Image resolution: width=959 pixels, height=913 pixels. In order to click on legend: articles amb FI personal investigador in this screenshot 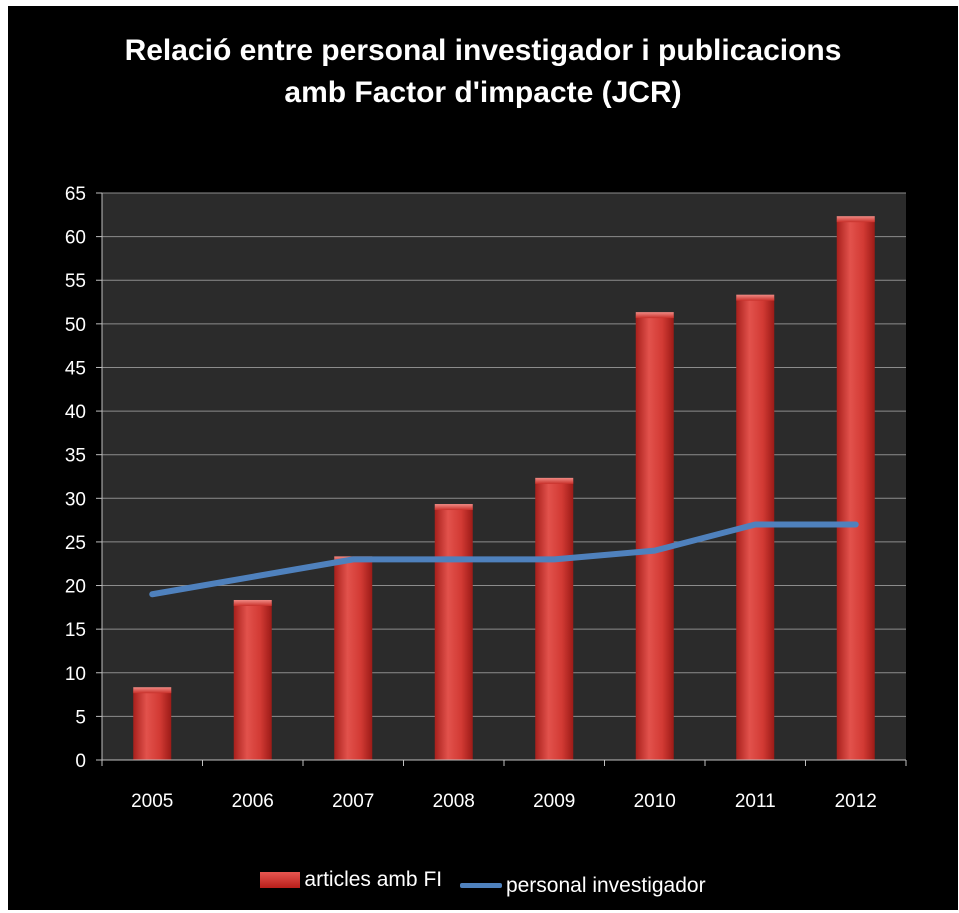, I will do `click(483, 883)`.